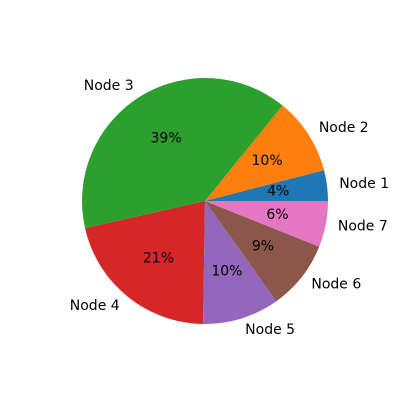 Image resolution: width=400 pixels, height=400 pixels. Describe the element at coordinates (166, 138) in the screenshot. I see `percent-label-node-3: 39%` at that location.